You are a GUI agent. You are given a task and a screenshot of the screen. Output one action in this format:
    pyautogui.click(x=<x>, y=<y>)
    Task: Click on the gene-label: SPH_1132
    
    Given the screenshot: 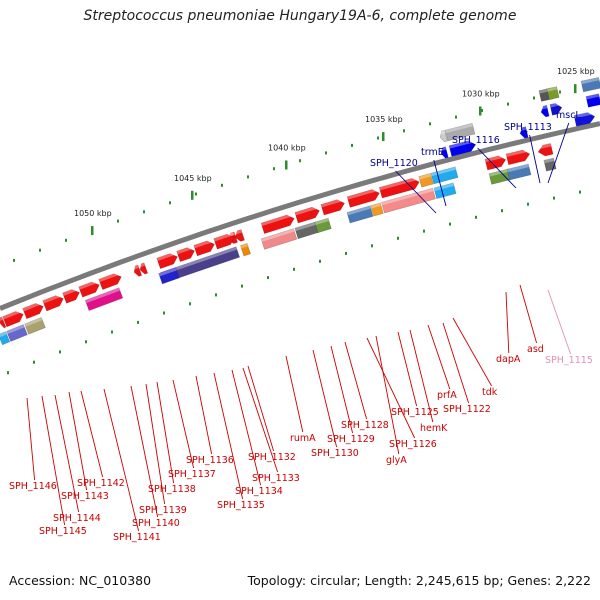 What is the action you would take?
    pyautogui.click(x=272, y=457)
    